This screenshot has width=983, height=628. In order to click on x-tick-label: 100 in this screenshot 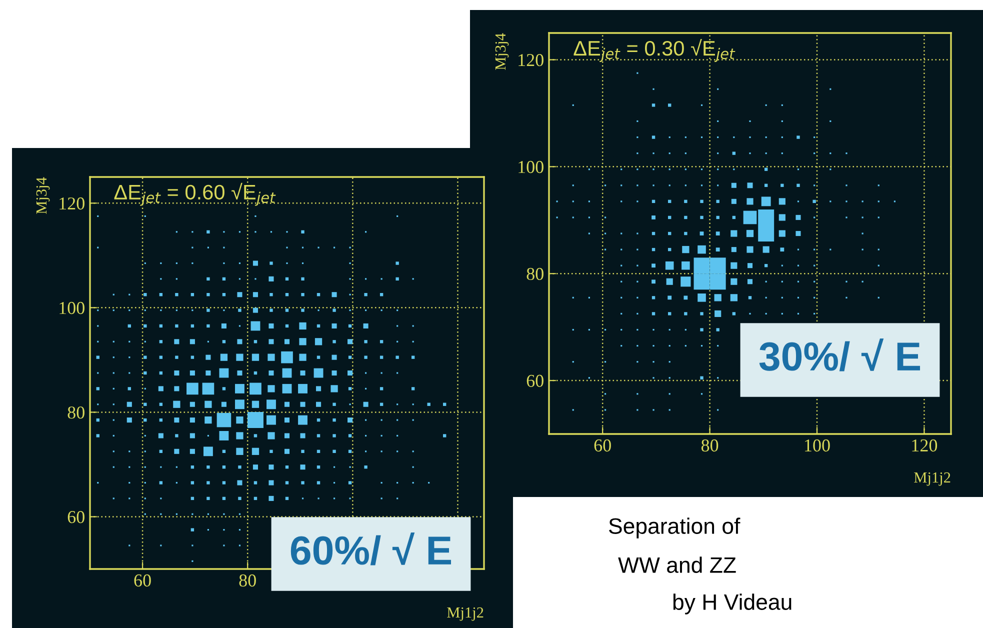, I will do `click(817, 445)`.